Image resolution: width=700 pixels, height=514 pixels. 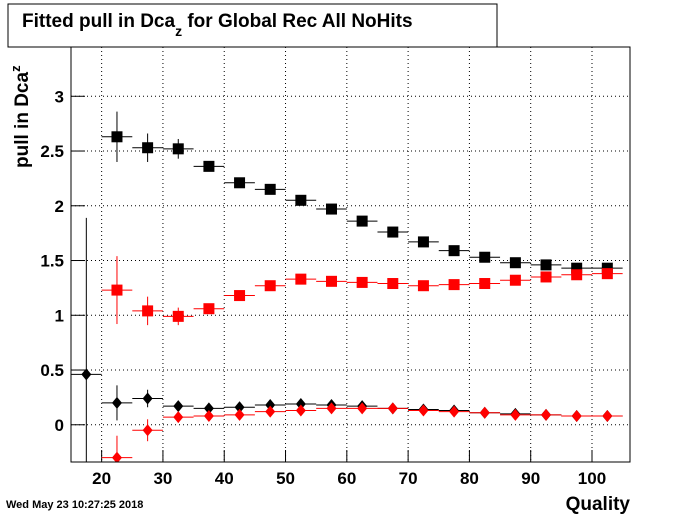 I want to click on title-main: Fitted pull in Dca, so click(x=98, y=21).